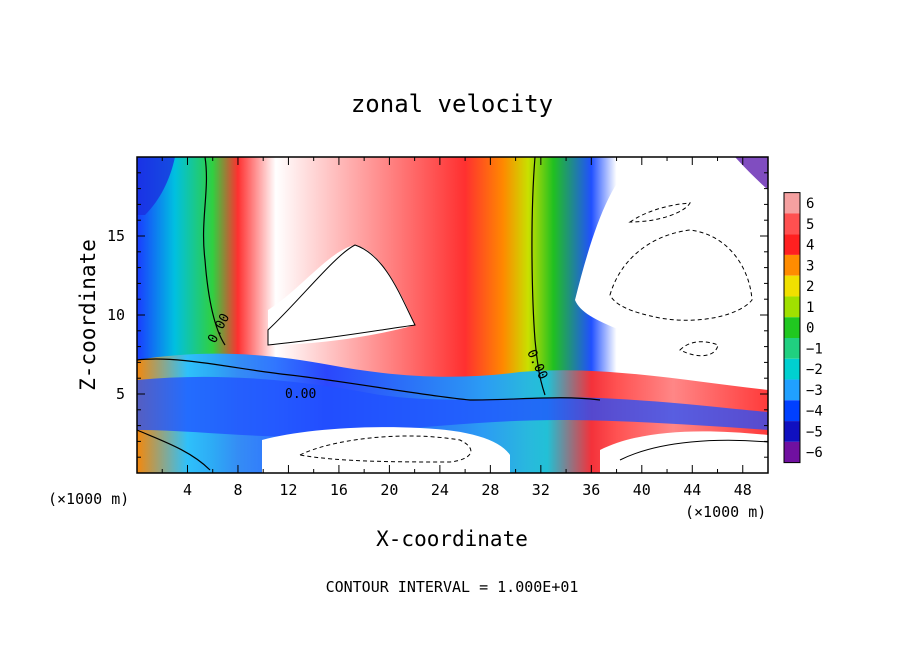 Image resolution: width=904 pixels, height=654 pixels. What do you see at coordinates (173, 450) in the screenshot?
I see `contour-lower-left` at bounding box center [173, 450].